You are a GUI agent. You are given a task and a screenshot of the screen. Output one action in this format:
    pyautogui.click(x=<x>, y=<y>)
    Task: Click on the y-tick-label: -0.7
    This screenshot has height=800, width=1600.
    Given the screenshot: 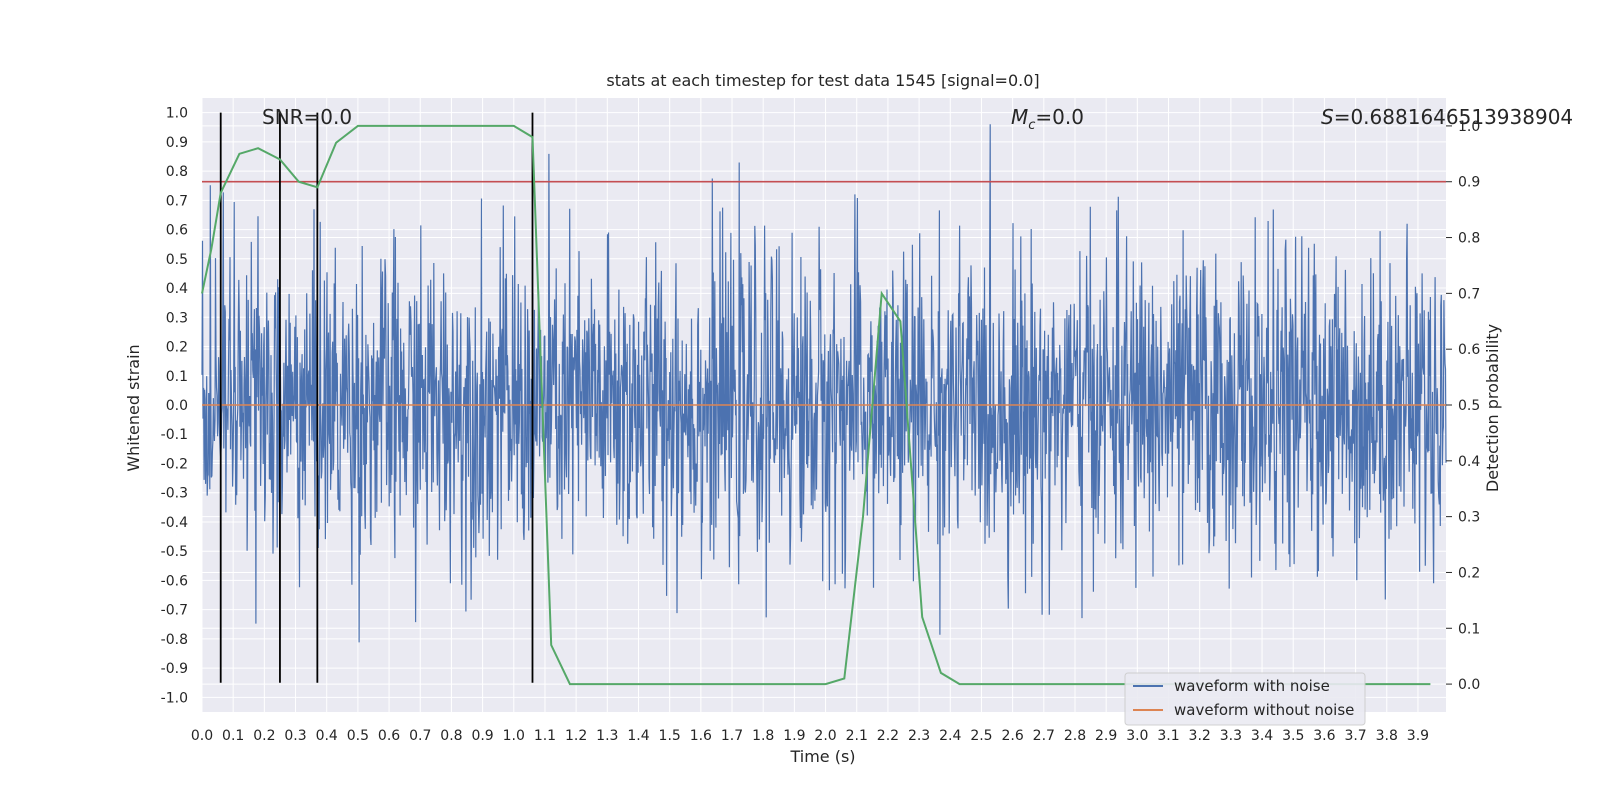 What is the action you would take?
    pyautogui.click(x=174, y=611)
    